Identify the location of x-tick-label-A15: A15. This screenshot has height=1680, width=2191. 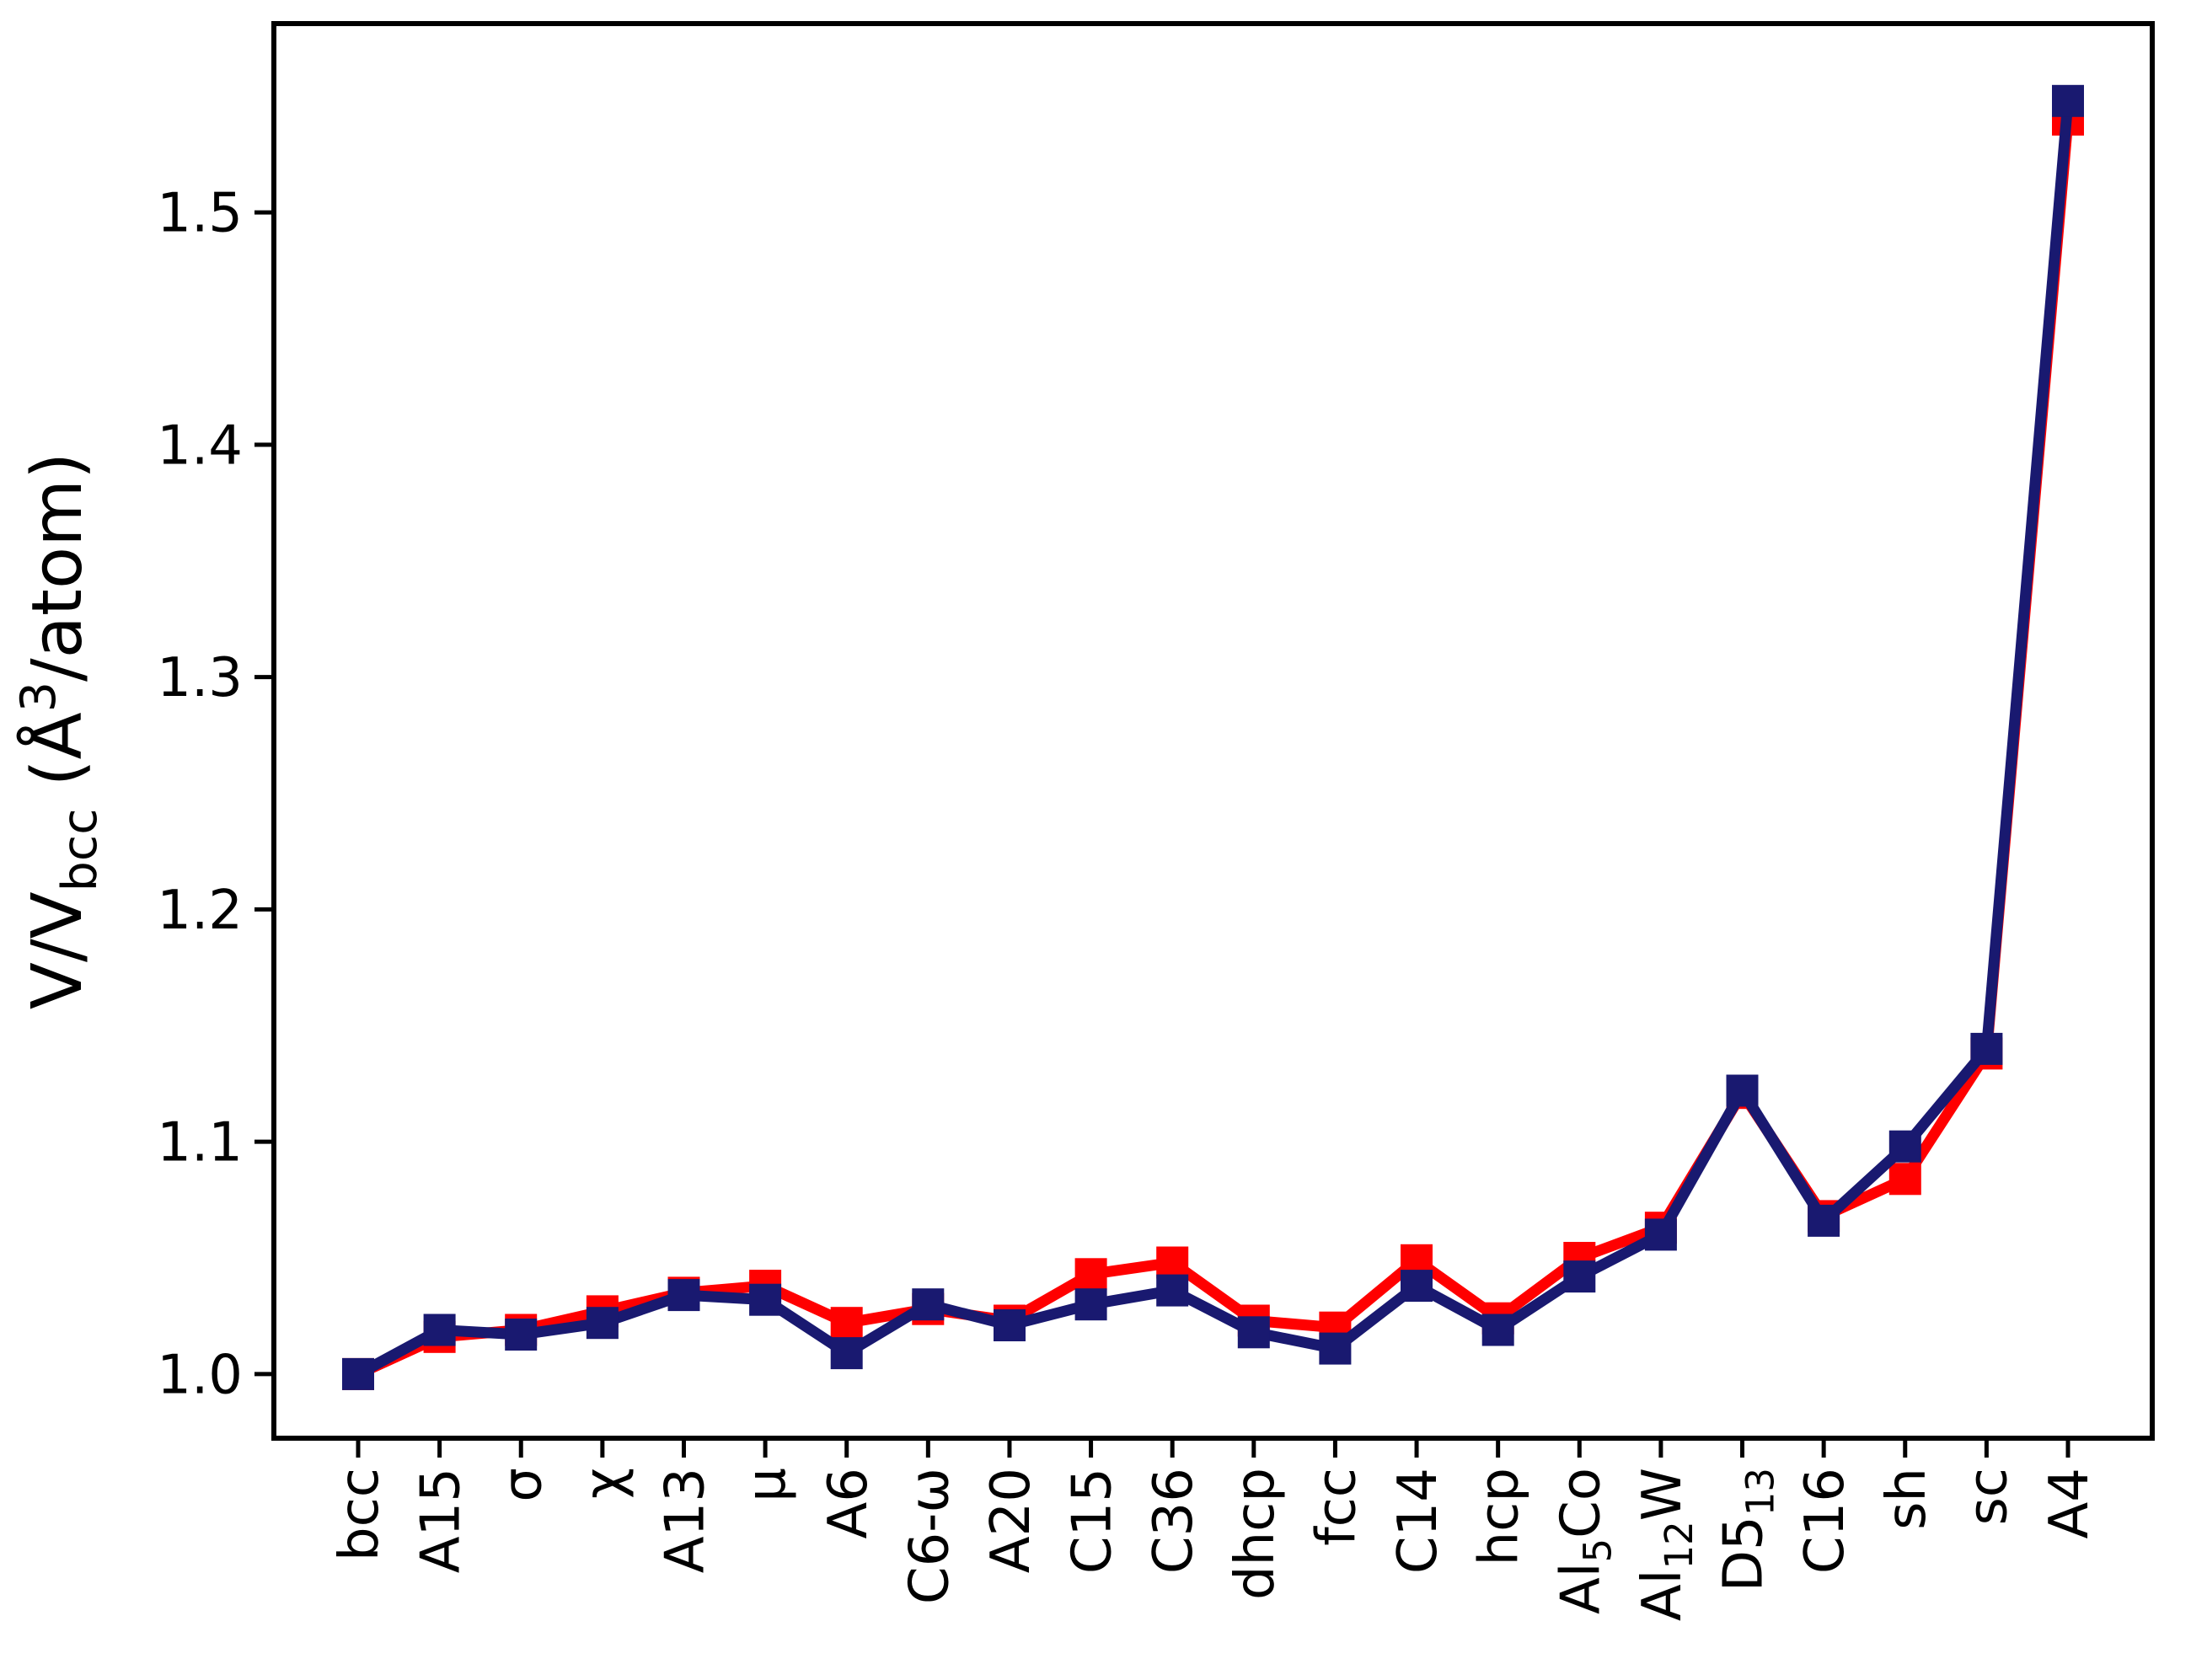
(442, 1520).